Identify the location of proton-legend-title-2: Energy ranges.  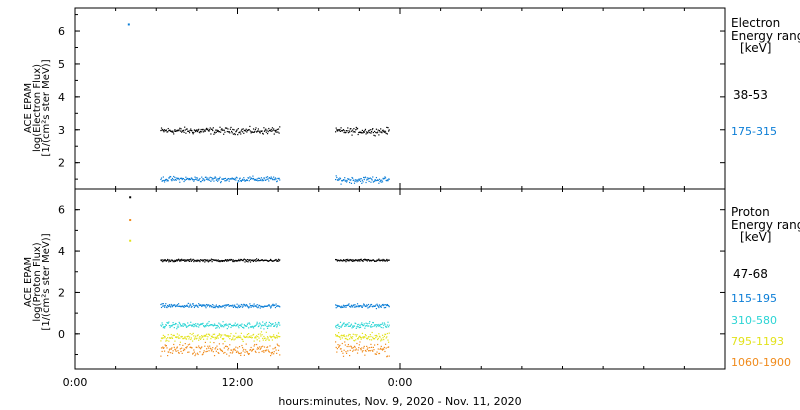
(765, 225).